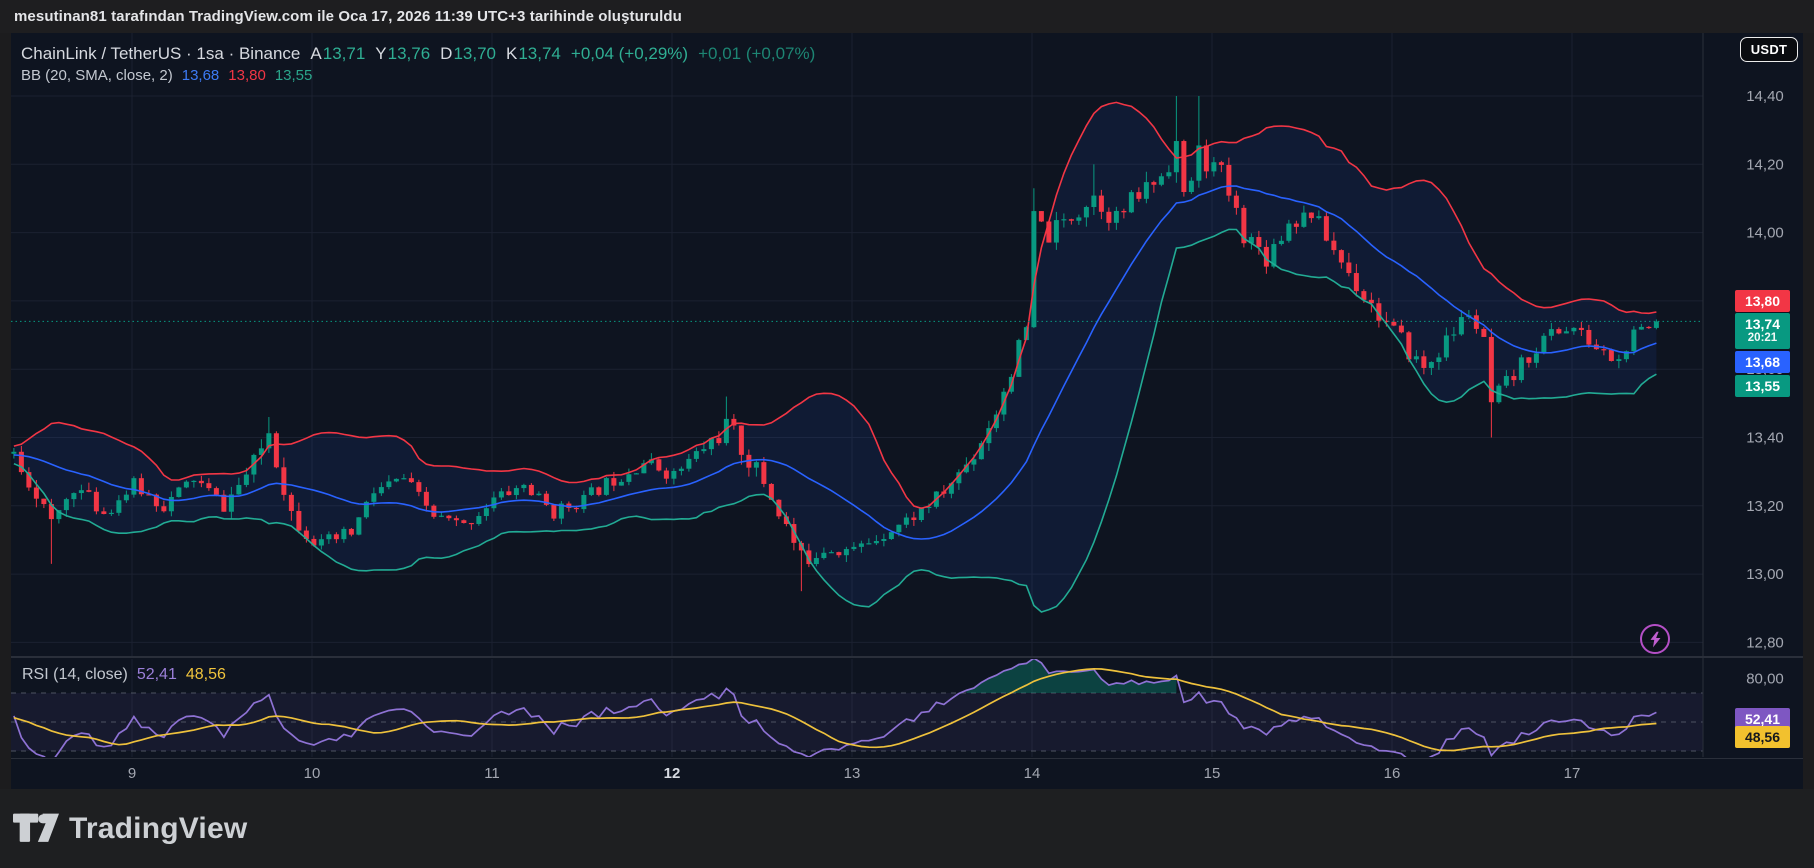 The image size is (1814, 868). I want to click on lightning-button, so click(1655, 639).